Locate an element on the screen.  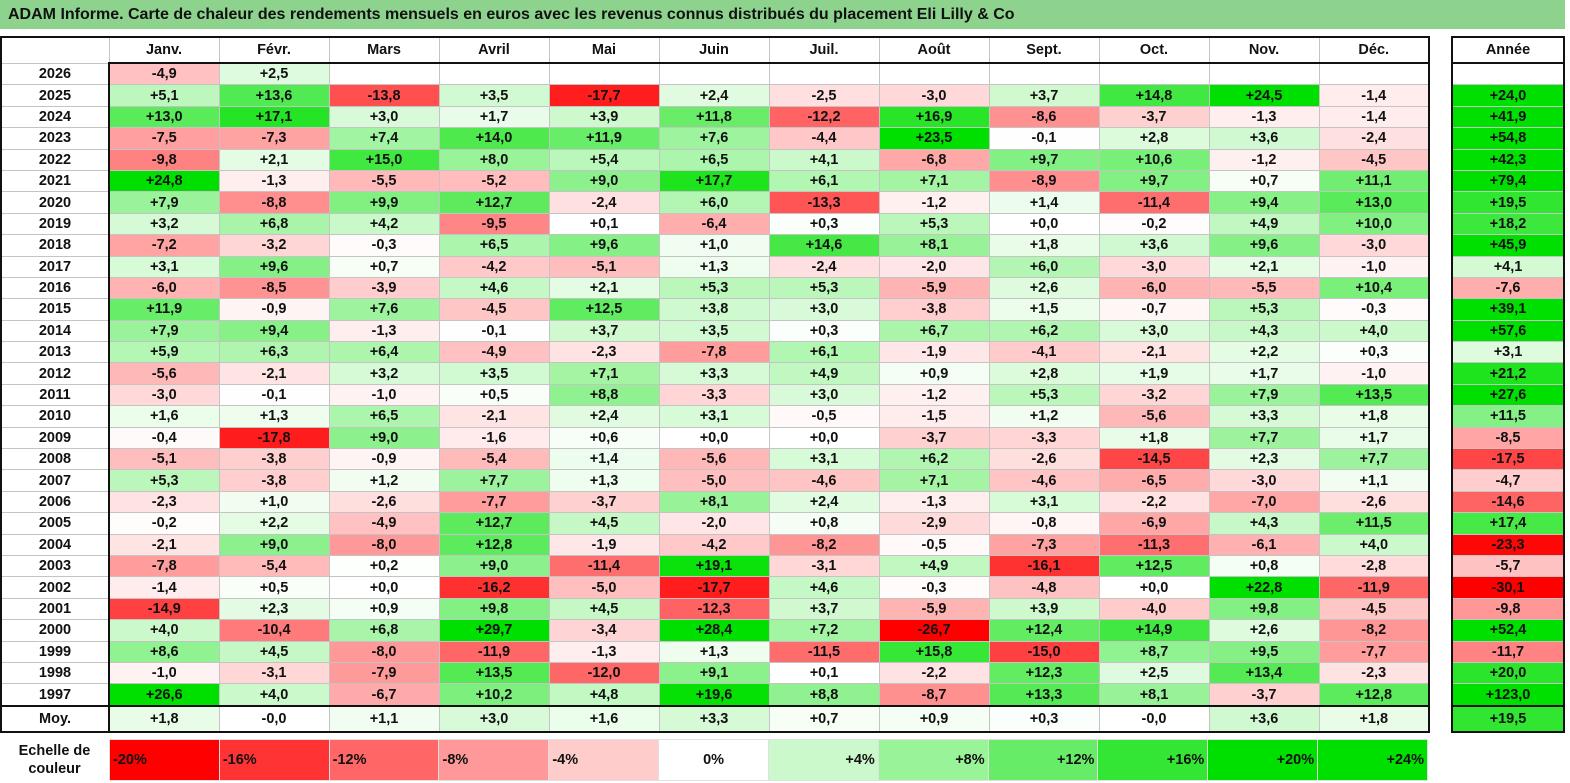
heatmap-cell: -11,3 is located at coordinates (1154, 544).